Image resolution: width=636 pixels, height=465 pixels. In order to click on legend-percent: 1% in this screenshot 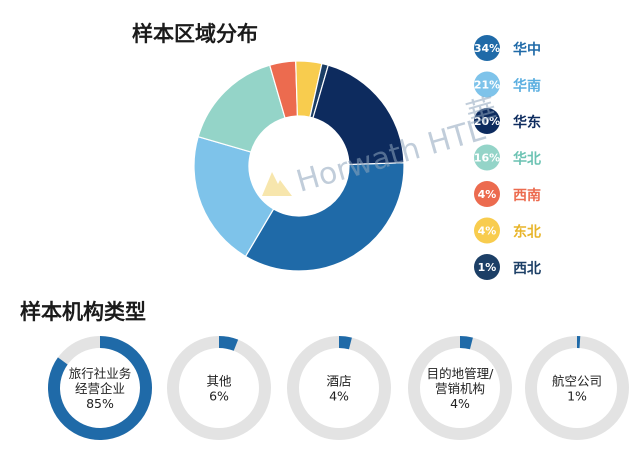, I will do `click(487, 267)`.